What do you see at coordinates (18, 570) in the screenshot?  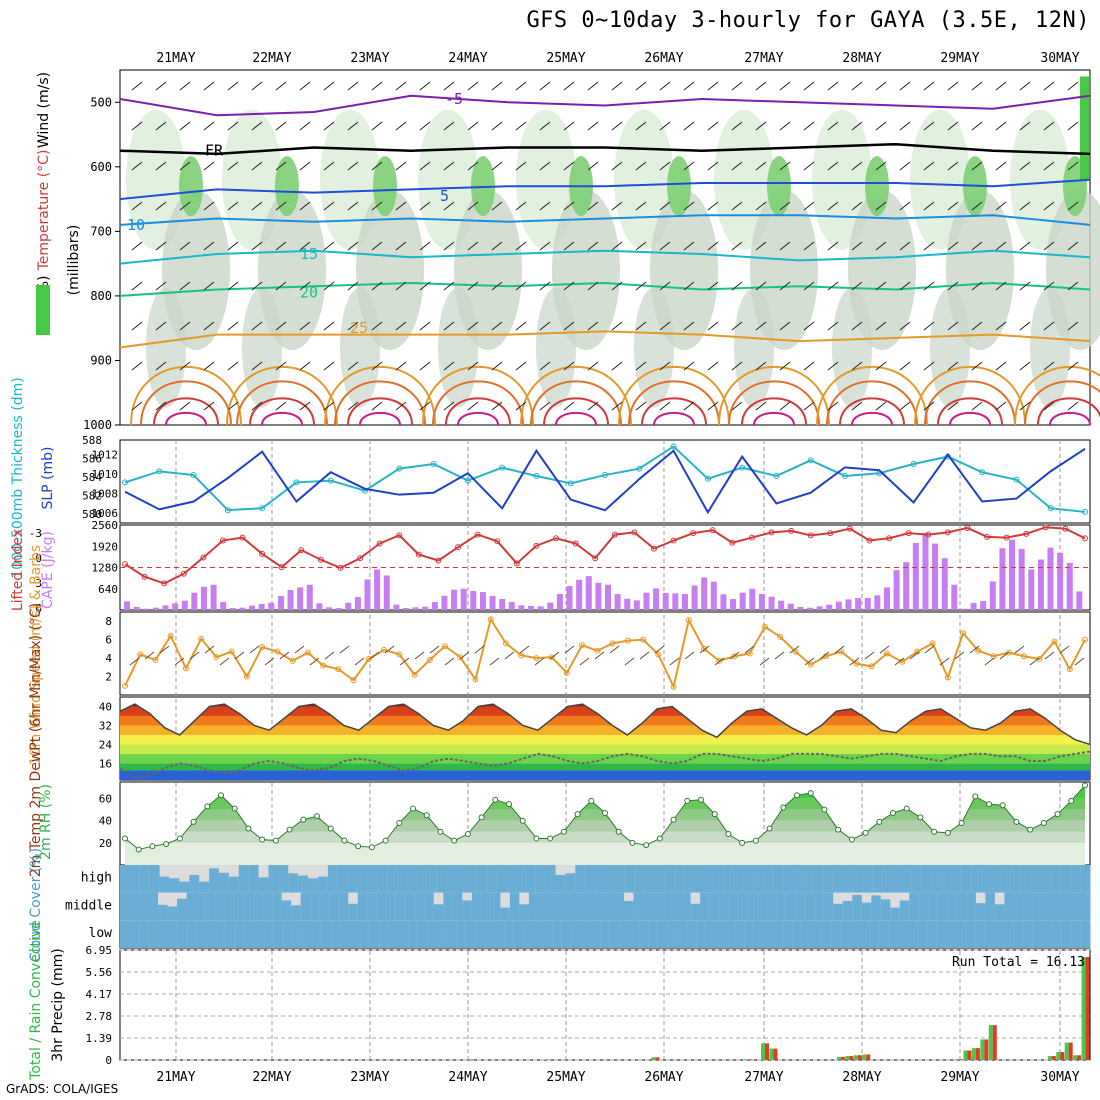 I see `li-axis-label: Lifted Index` at bounding box center [18, 570].